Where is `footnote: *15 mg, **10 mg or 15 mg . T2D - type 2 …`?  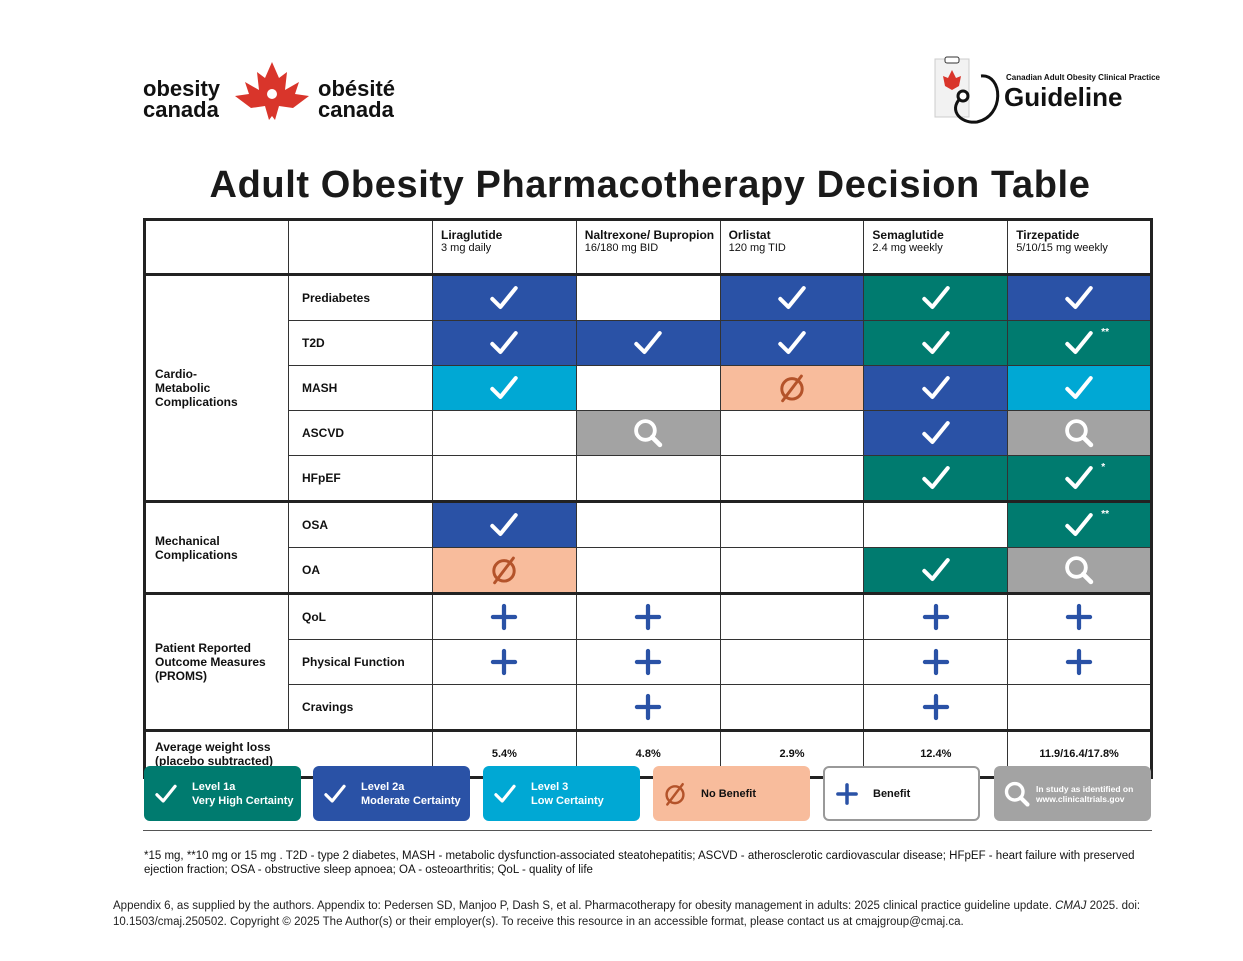 footnote: *15 mg, **10 mg or 15 mg . T2D - type 2 … is located at coordinates (639, 863).